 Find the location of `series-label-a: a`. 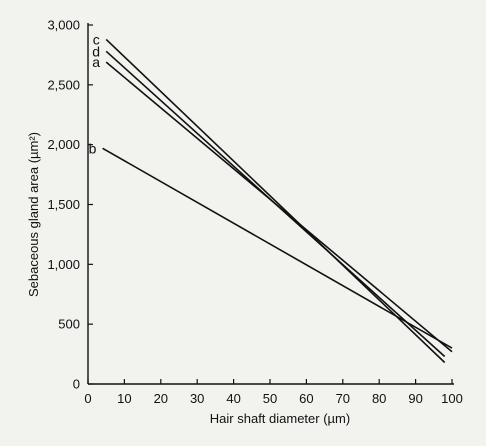

series-label-a: a is located at coordinates (96, 62).